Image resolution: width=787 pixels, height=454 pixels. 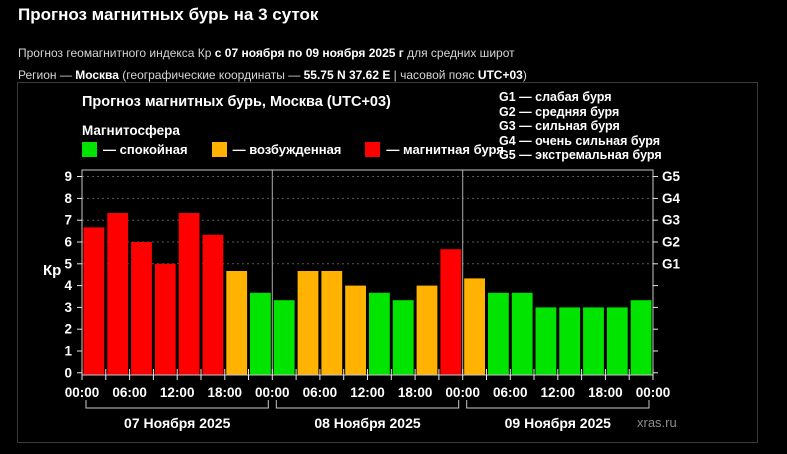 I want to click on y-axis-title: Кр, so click(x=52, y=270).